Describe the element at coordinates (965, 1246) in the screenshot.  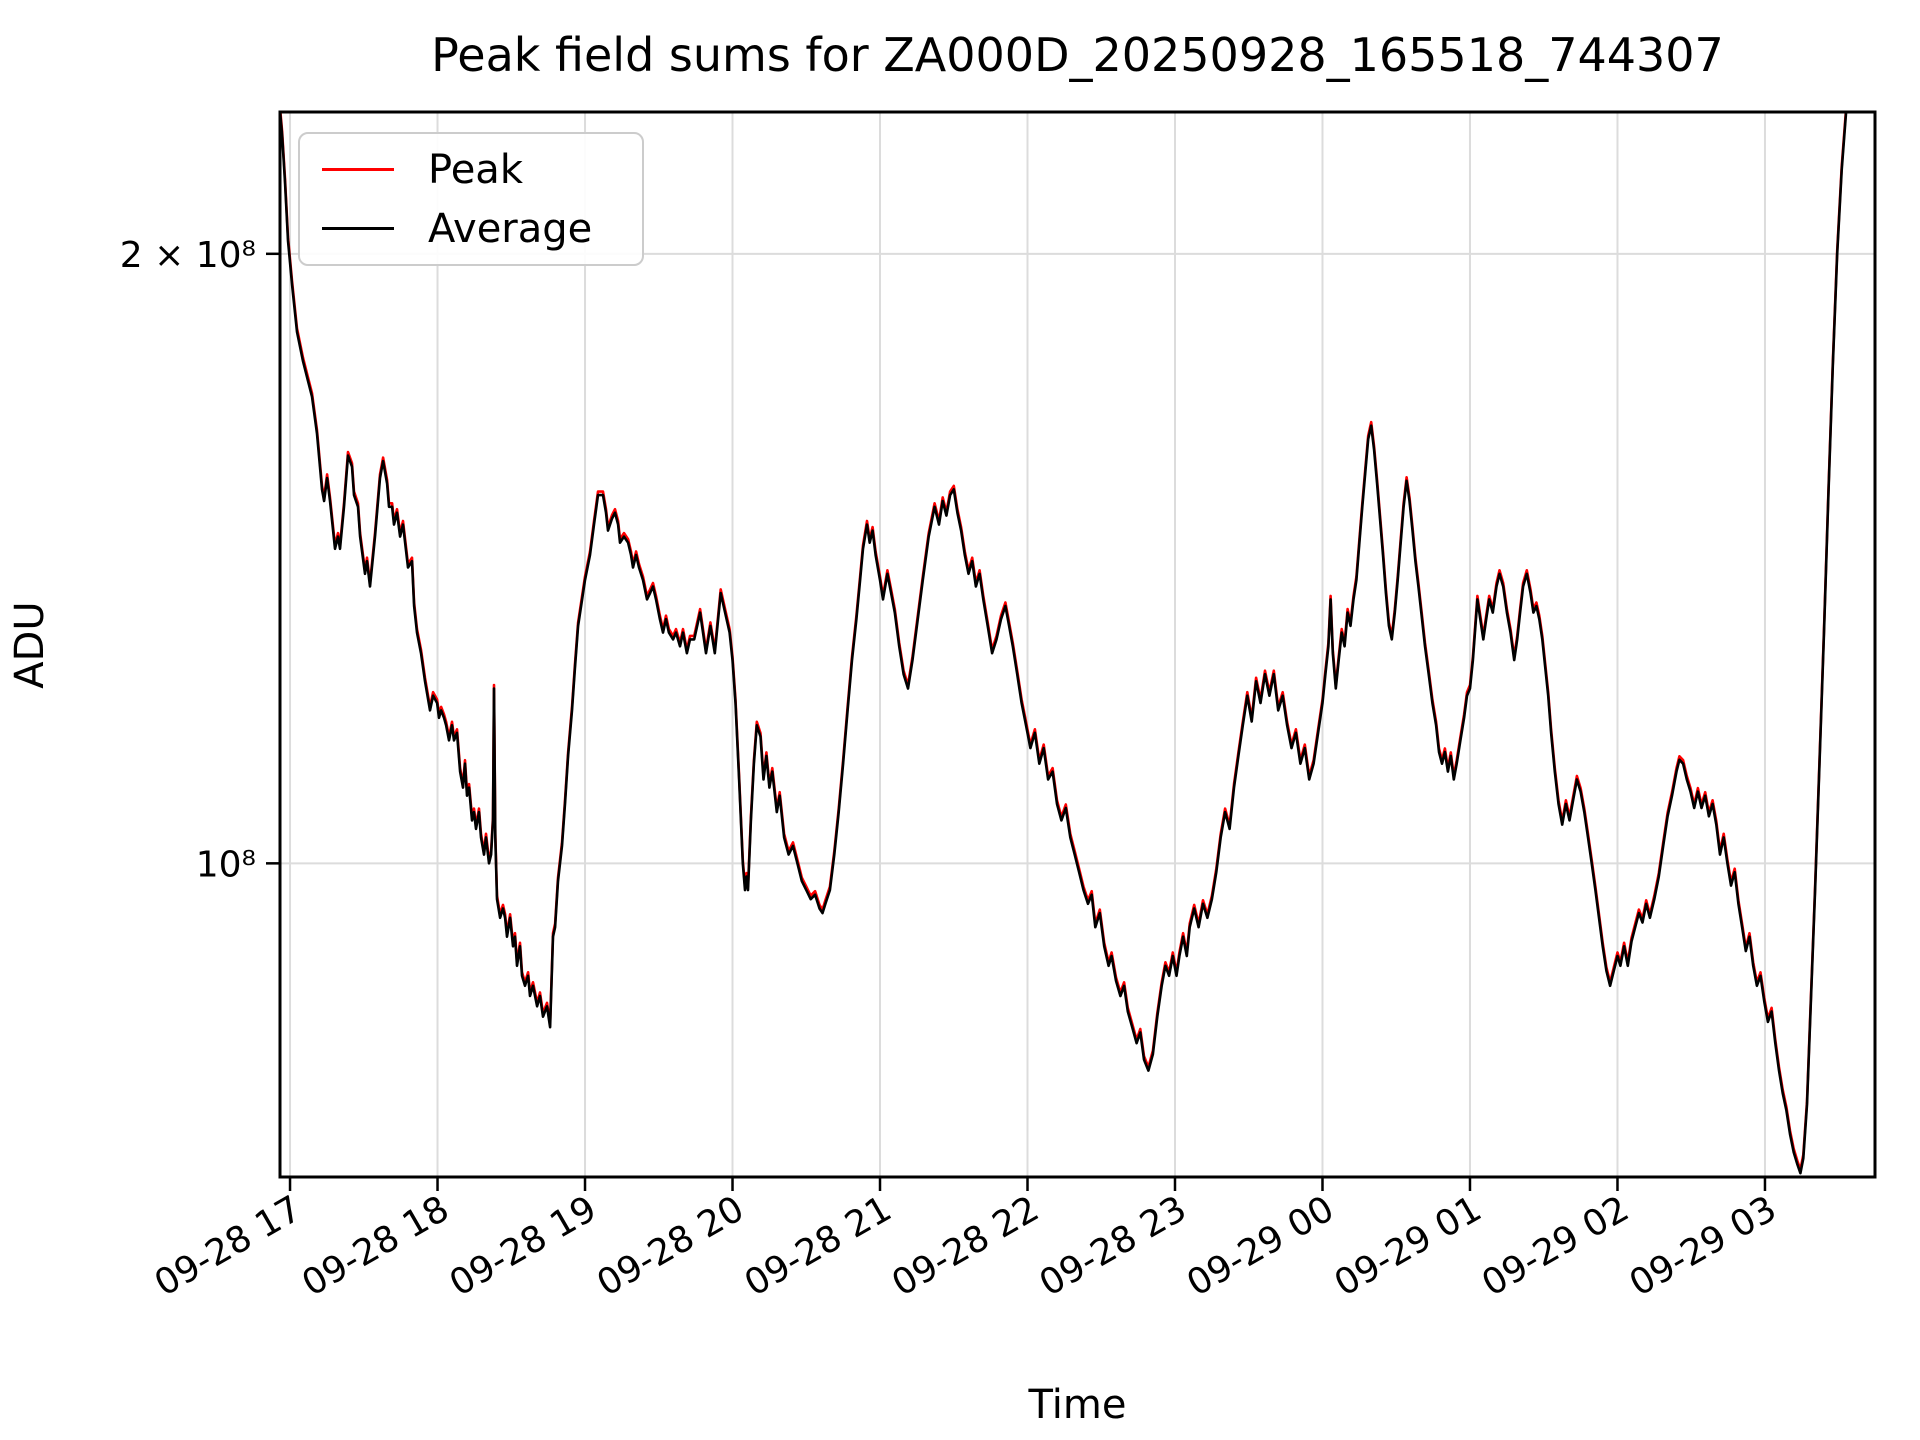
I see `x-tick-label: 09-28 22` at that location.